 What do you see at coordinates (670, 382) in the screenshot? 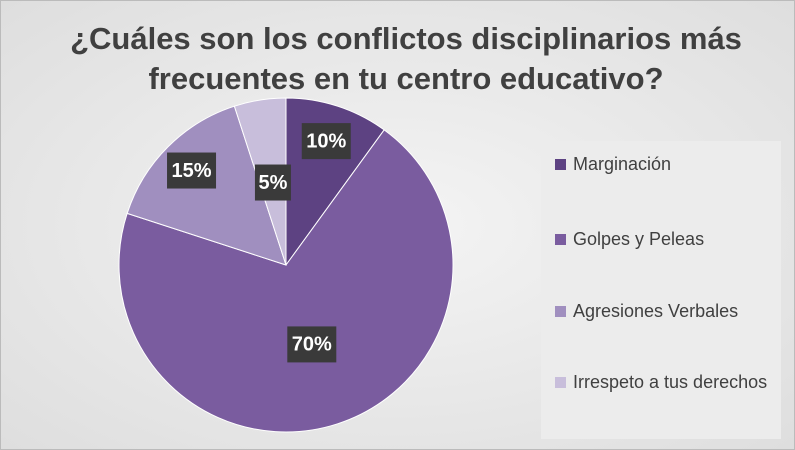
I see `legend-label: Irrespeto a tus derechos` at bounding box center [670, 382].